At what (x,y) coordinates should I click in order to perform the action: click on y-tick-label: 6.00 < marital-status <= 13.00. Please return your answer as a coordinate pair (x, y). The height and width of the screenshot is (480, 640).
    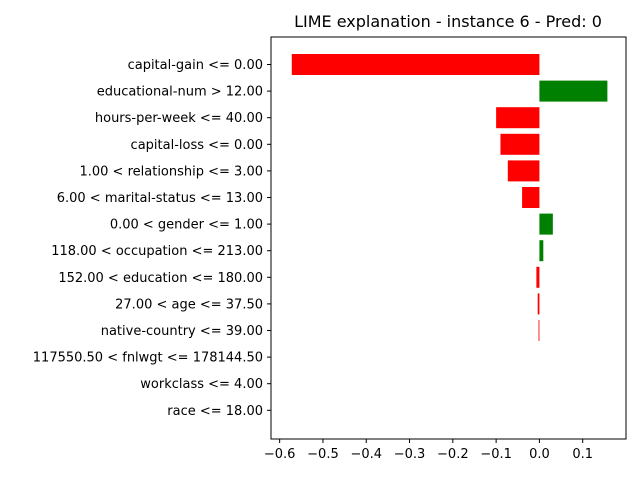
    Looking at the image, I should click on (160, 198).